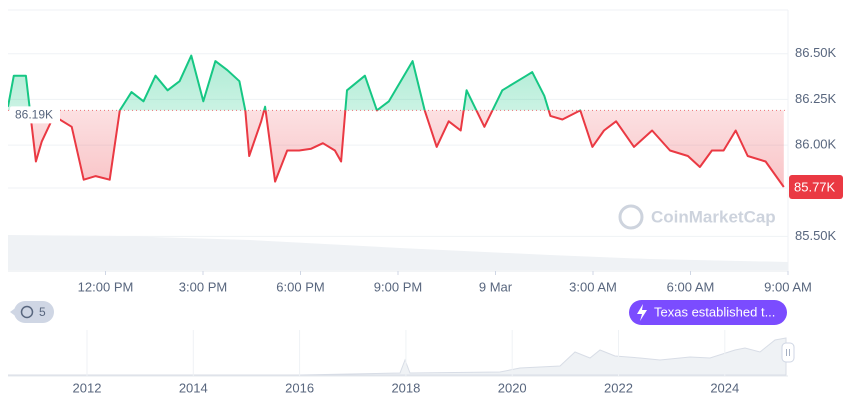 Image resolution: width=860 pixels, height=401 pixels. Describe the element at coordinates (618, 387) in the screenshot. I see `navigator-year: 2022` at that location.